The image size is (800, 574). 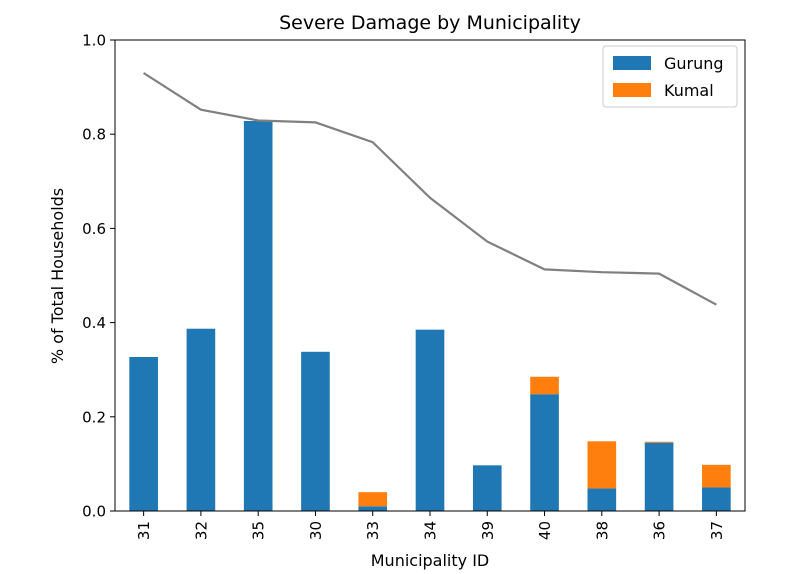 I want to click on legend: Gurung Kumal, so click(x=670, y=76).